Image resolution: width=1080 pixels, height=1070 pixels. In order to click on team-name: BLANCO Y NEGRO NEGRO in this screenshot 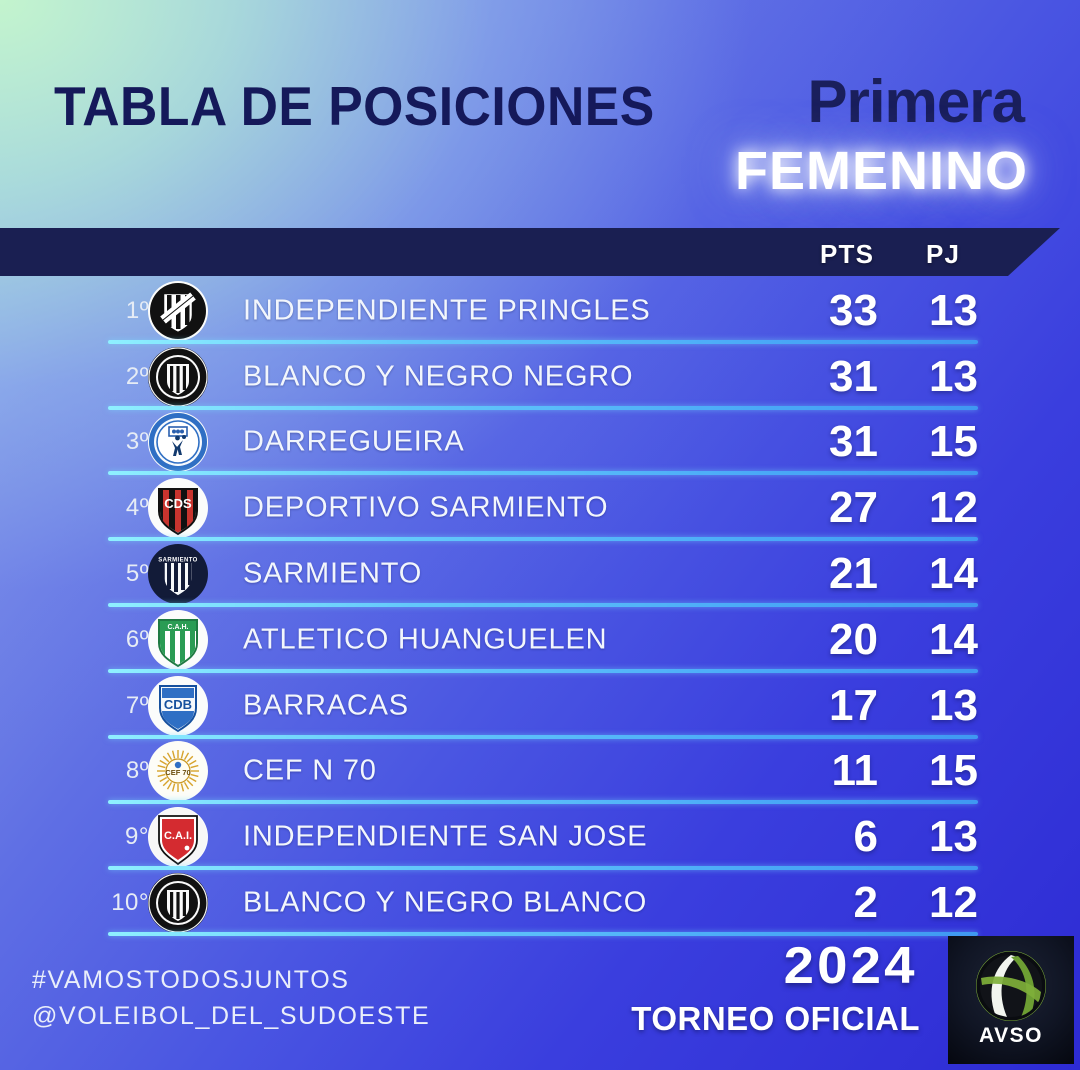, I will do `click(438, 376)`.